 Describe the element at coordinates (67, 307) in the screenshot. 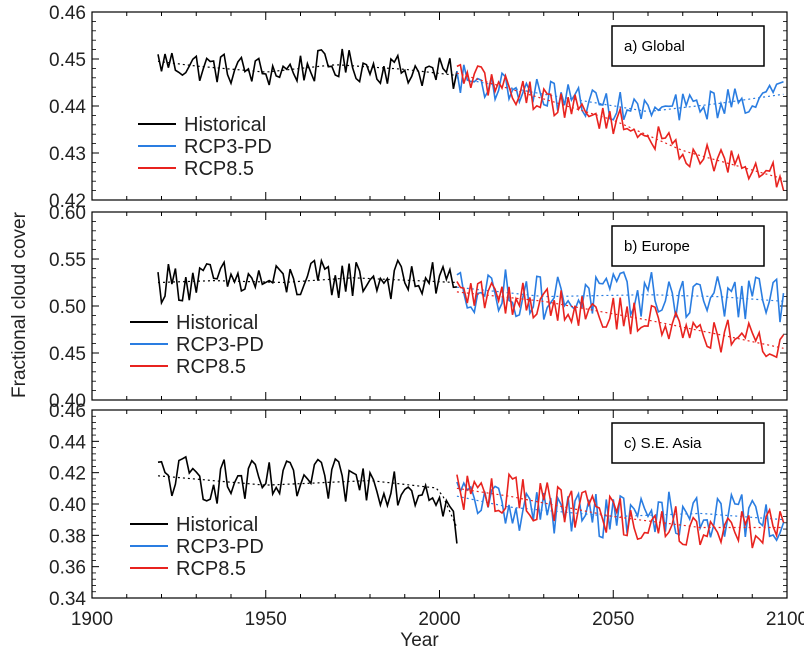

I see `y-tick-label: 0.50` at that location.